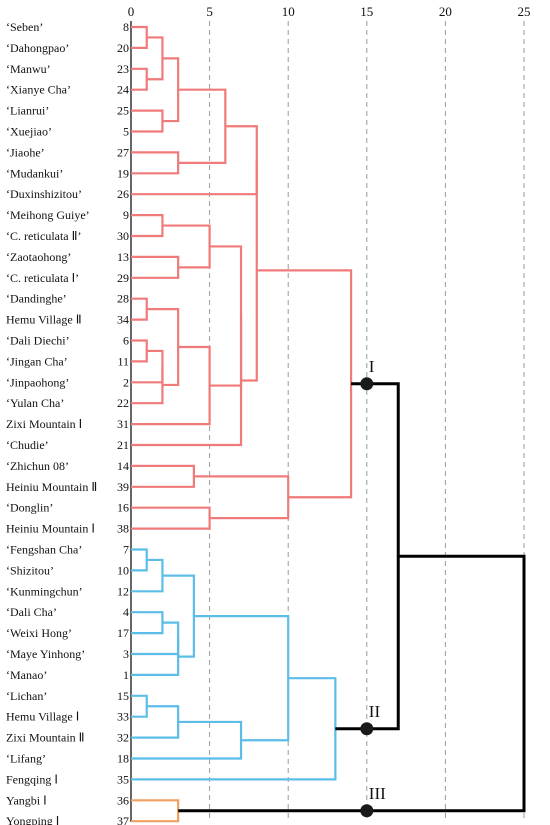 This screenshot has width=550, height=825. I want to click on leaf-label: ‘Shizitou’, so click(30, 570).